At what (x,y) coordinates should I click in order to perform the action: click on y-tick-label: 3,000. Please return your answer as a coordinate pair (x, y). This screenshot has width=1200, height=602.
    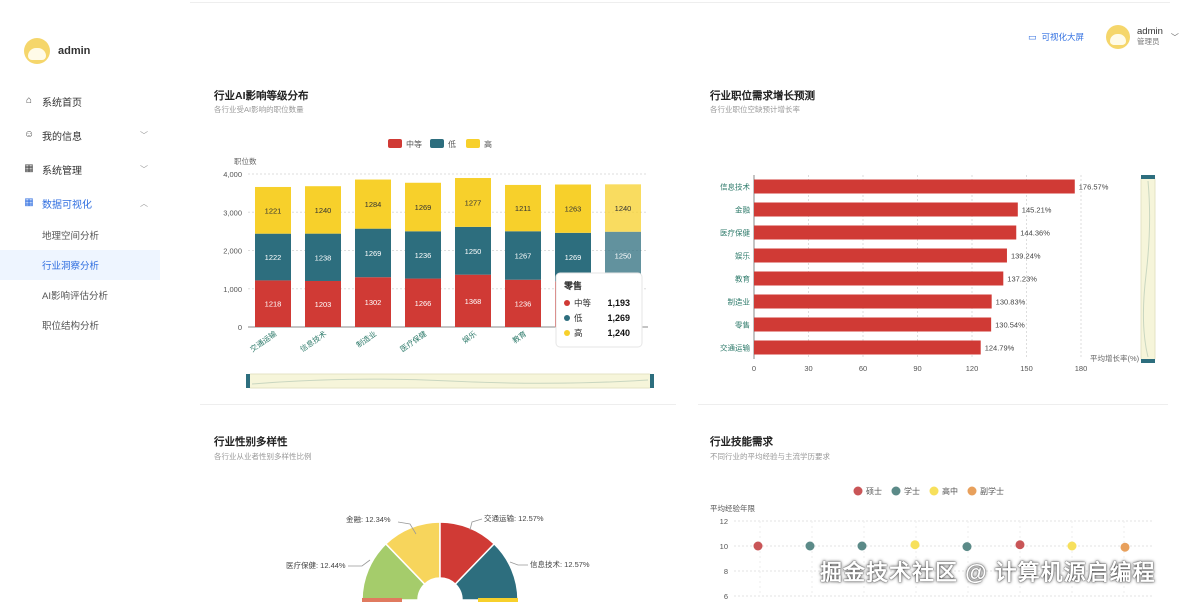
    Looking at the image, I should click on (232, 212).